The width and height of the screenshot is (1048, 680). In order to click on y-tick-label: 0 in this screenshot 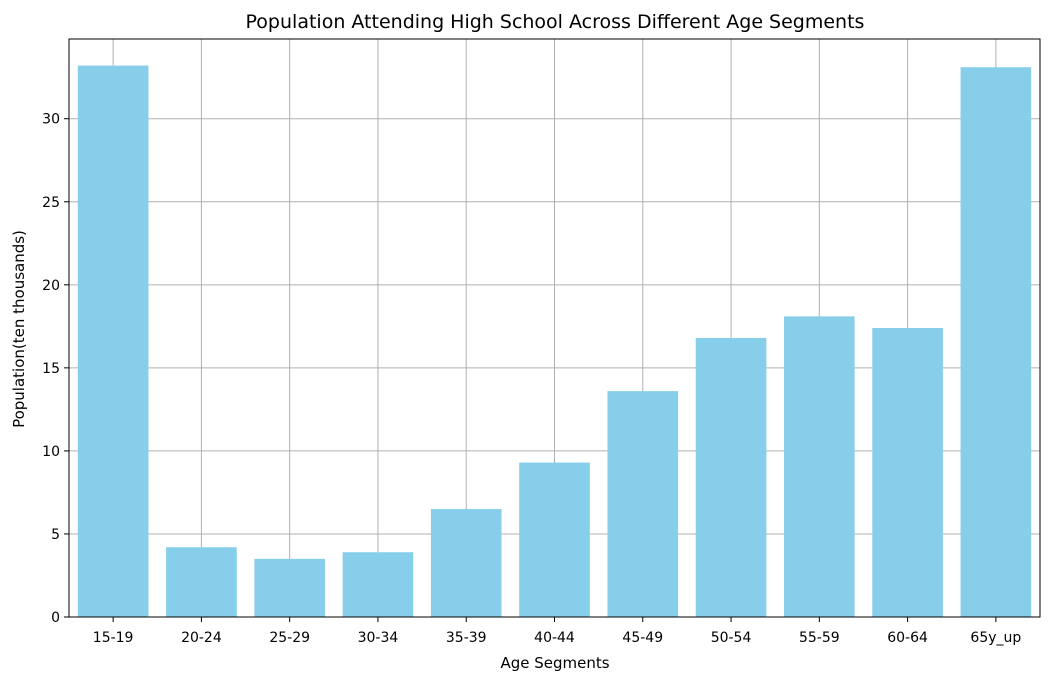, I will do `click(55, 618)`.